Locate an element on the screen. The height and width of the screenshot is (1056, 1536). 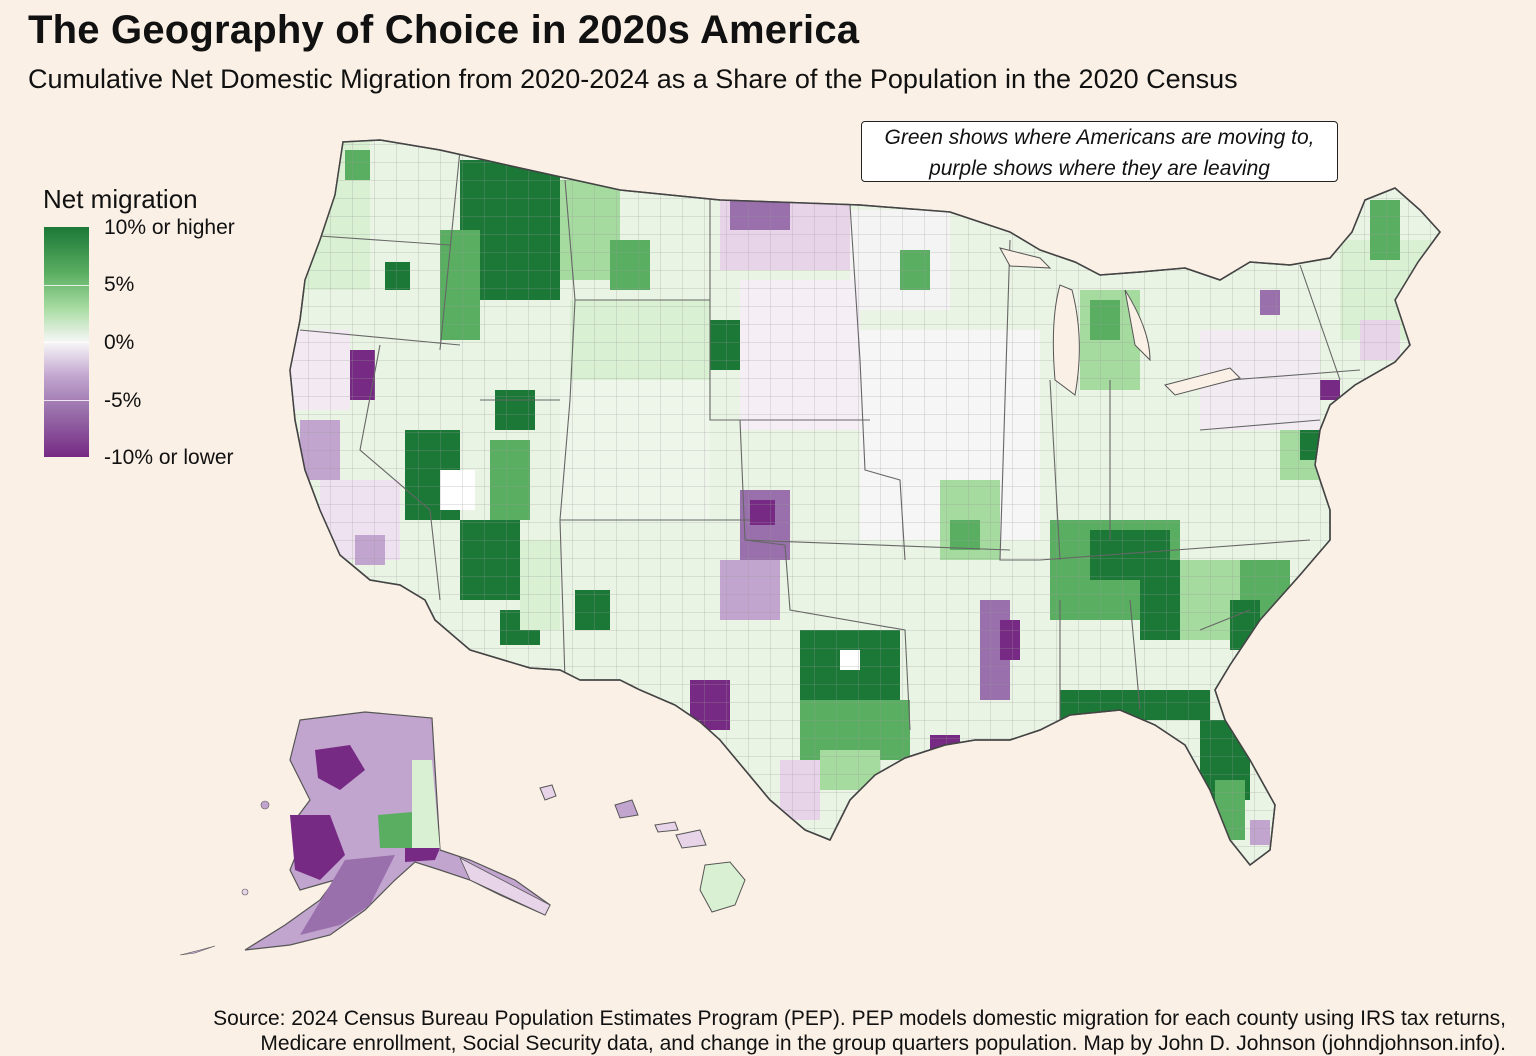
alaska is located at coordinates (365, 833).